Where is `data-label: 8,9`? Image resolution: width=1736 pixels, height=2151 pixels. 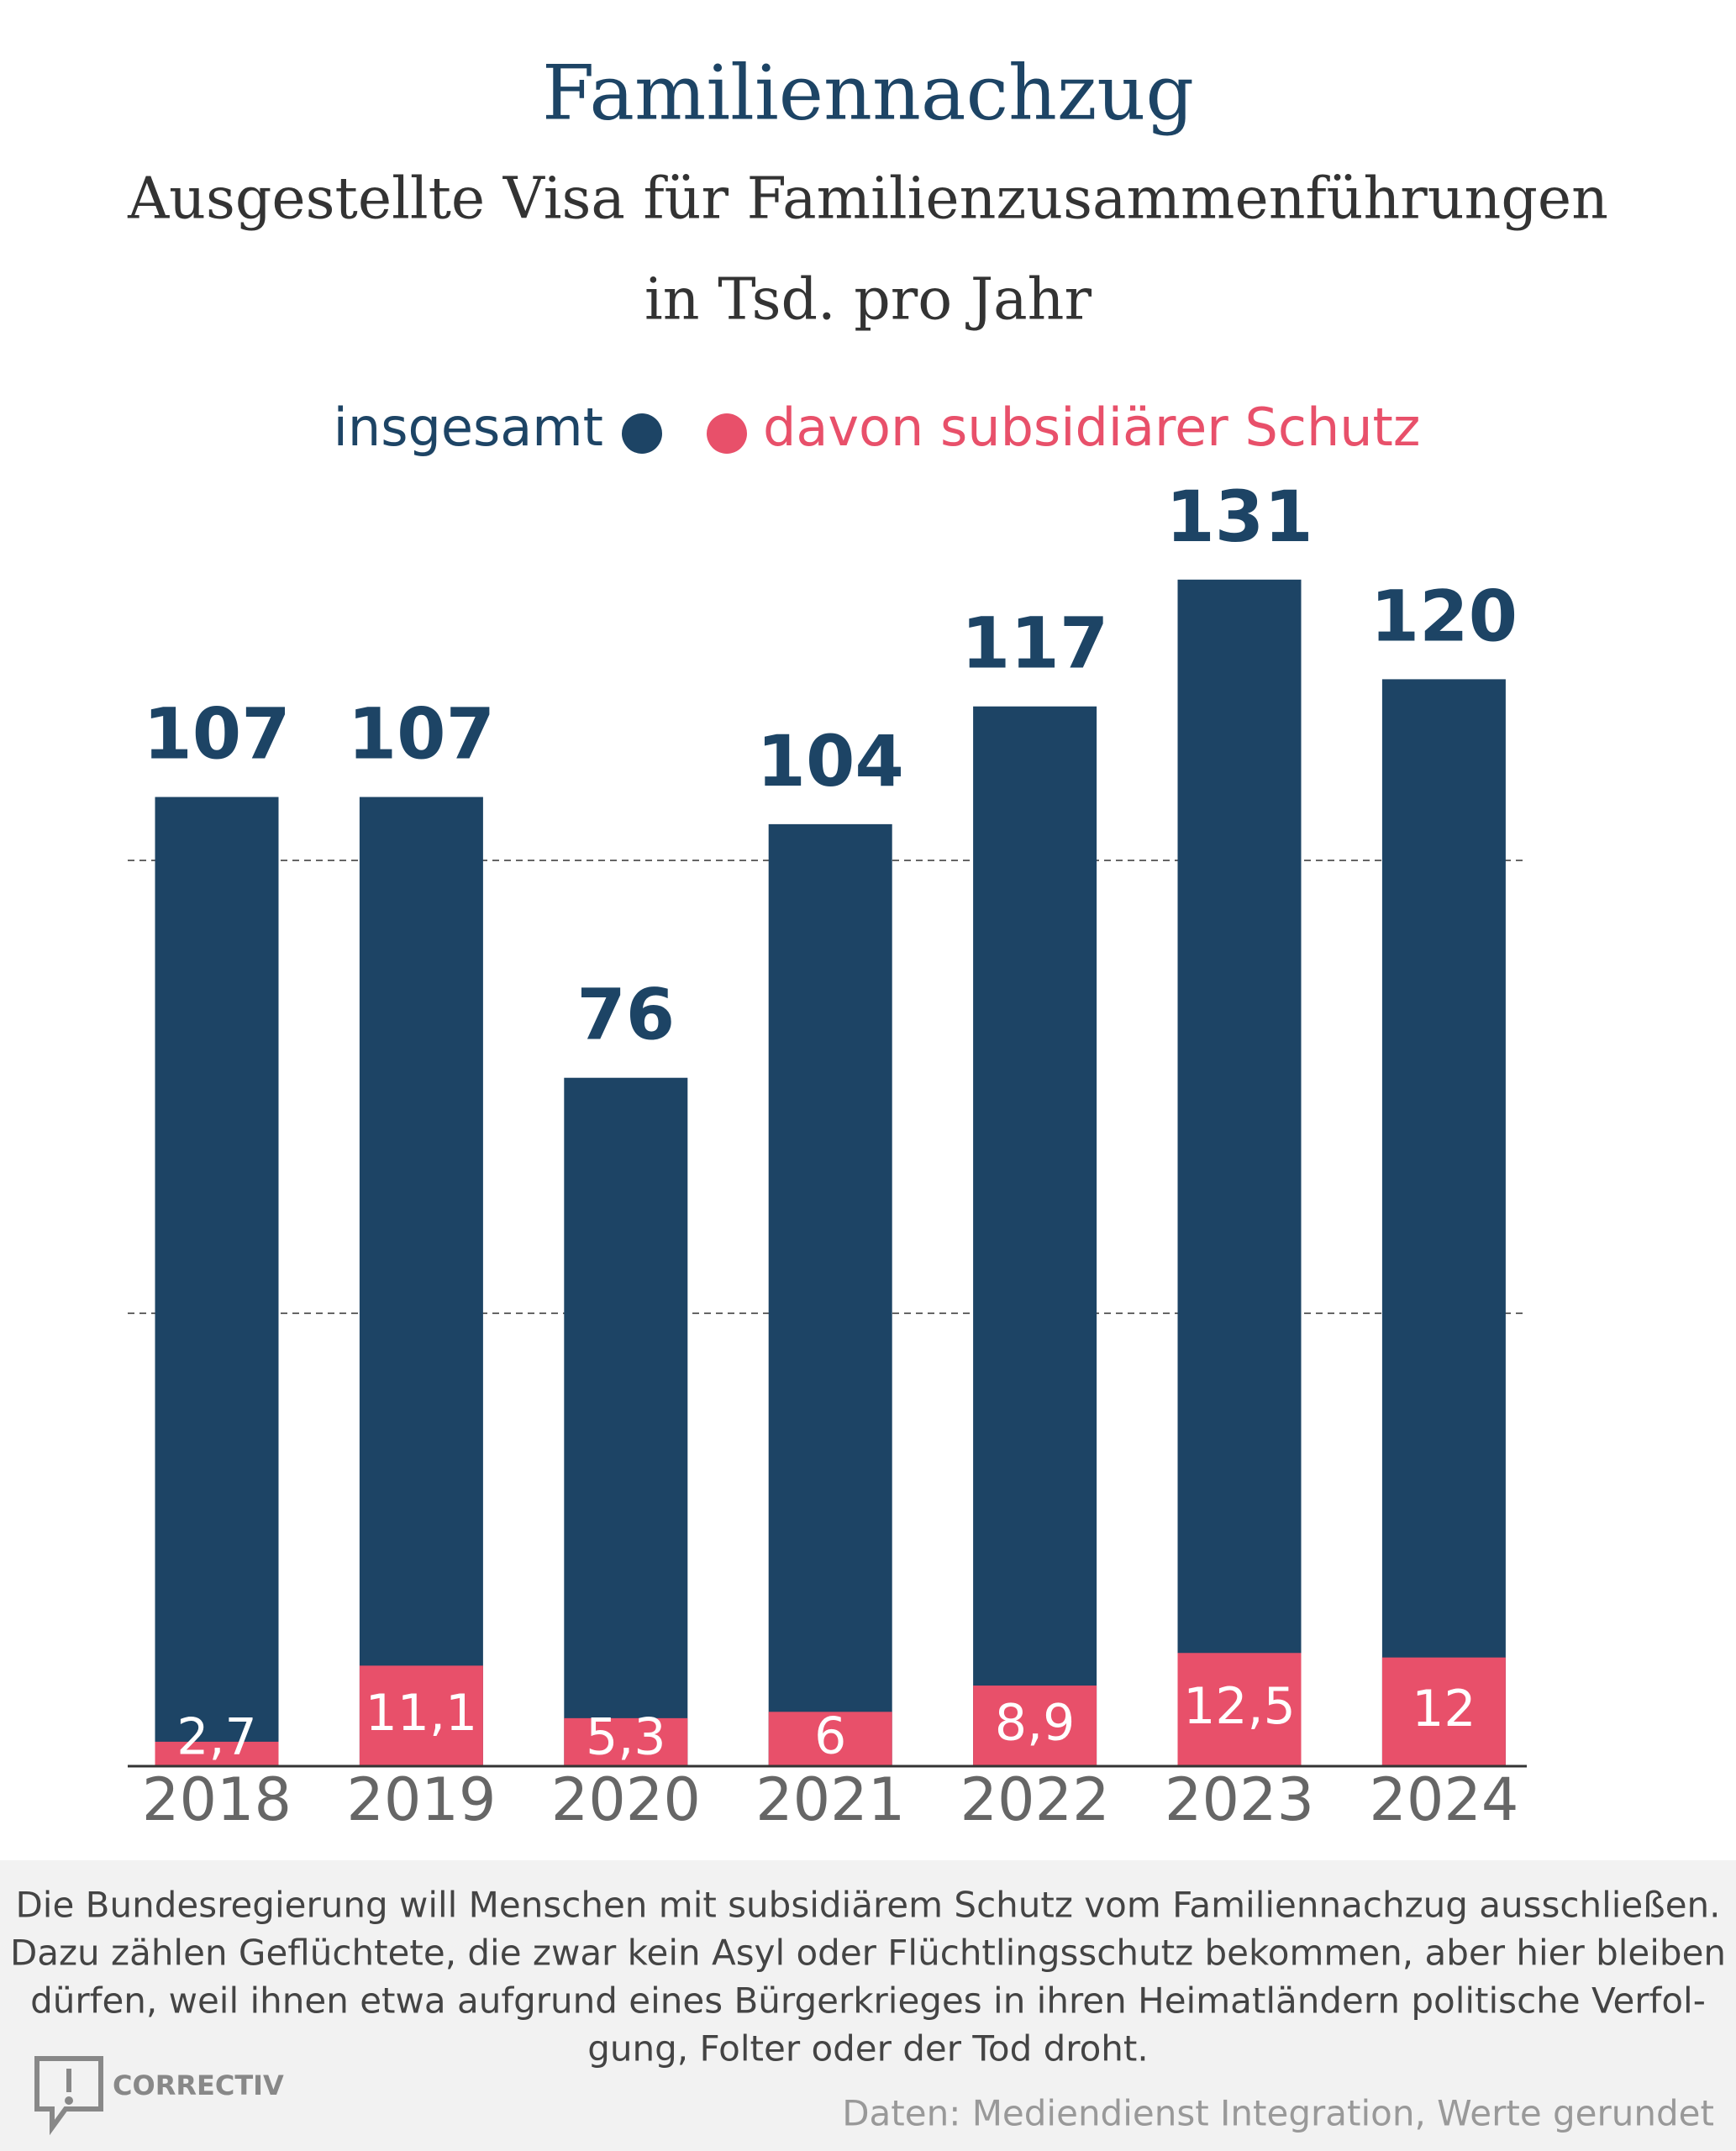 data-label: 8,9 is located at coordinates (1035, 1723).